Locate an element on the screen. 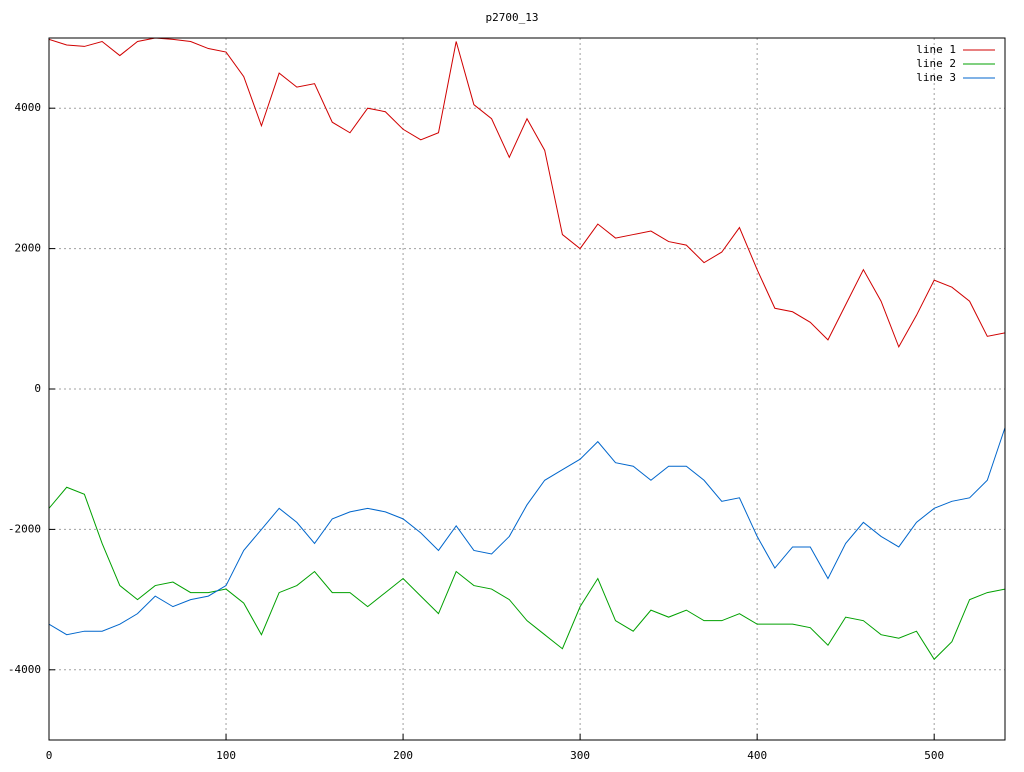  legend-label: line 3 is located at coordinates (936, 77).